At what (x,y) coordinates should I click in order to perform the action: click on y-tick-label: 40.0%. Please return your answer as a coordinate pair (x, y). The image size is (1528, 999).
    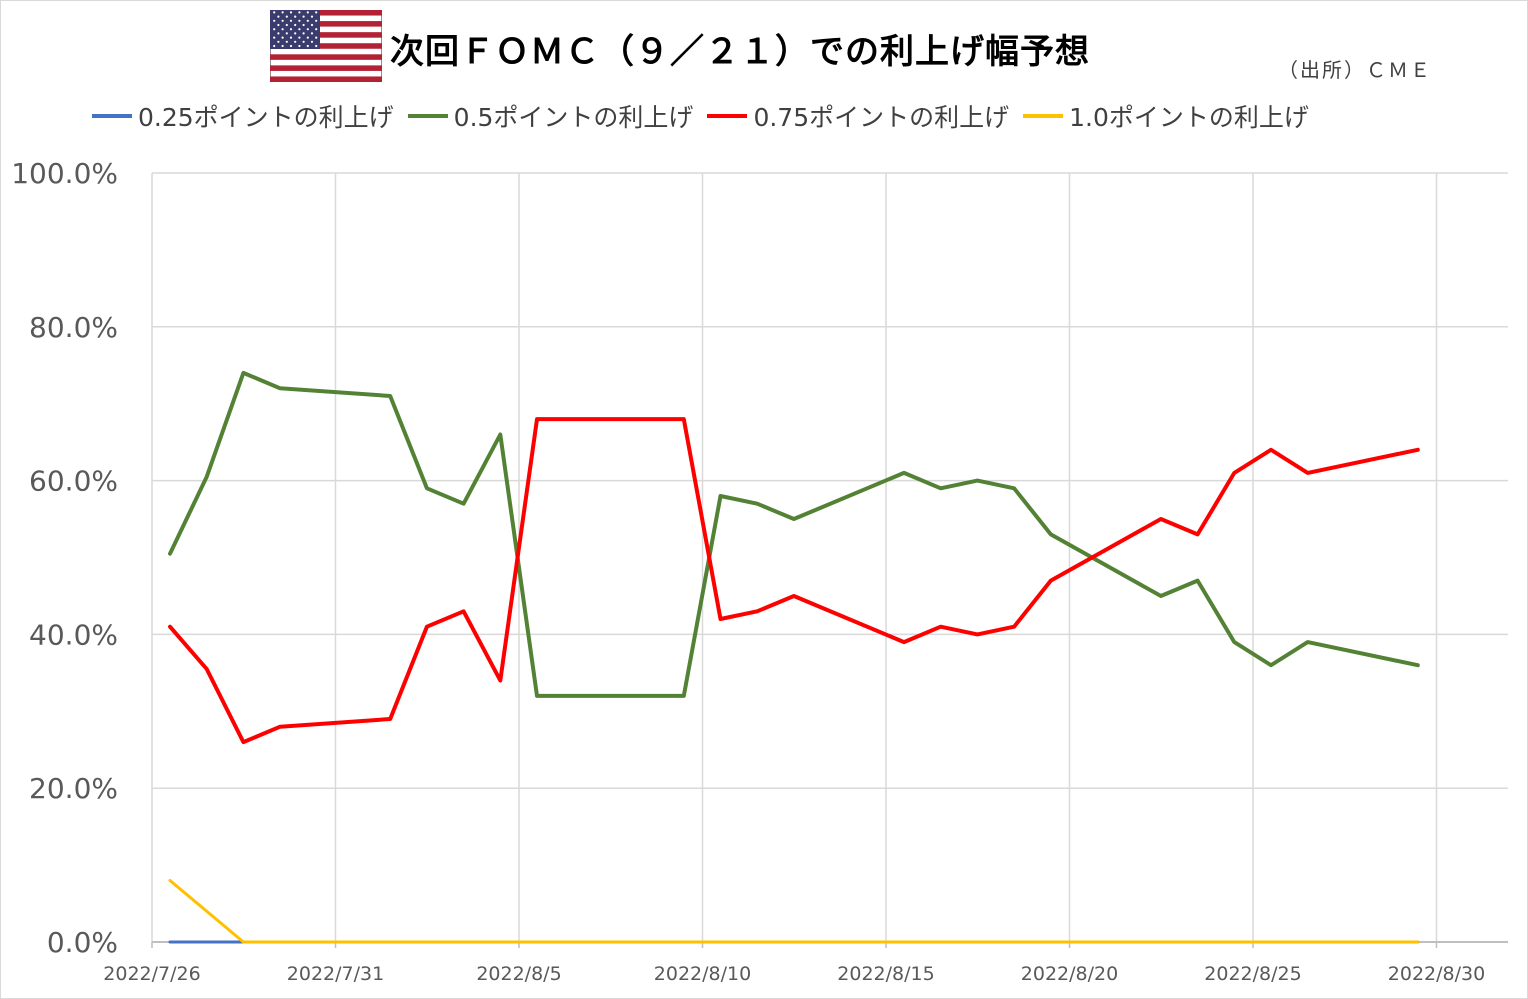
    Looking at the image, I should click on (73, 634).